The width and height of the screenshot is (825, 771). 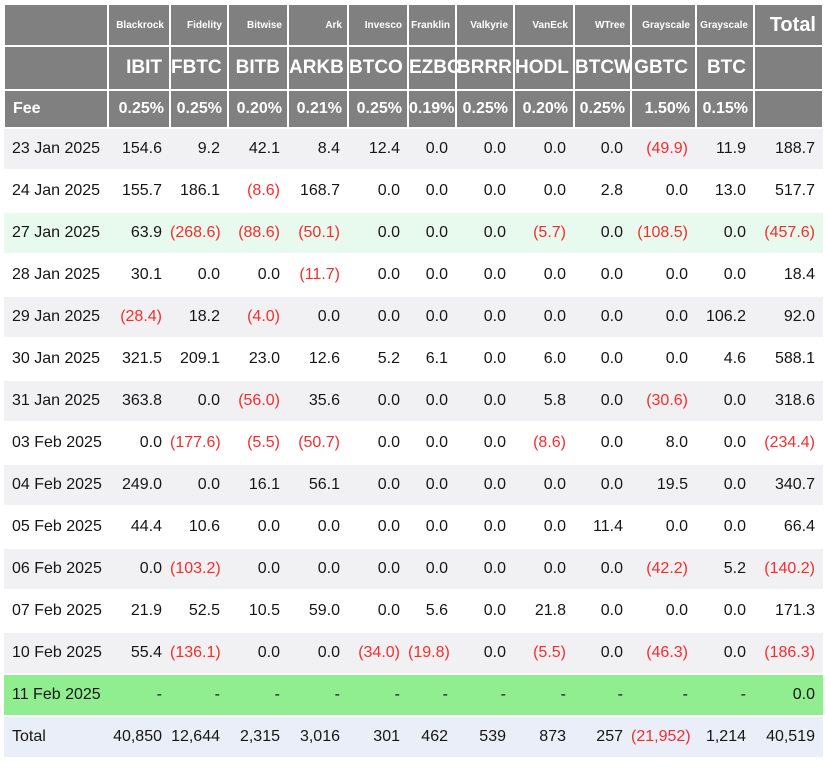 What do you see at coordinates (199, 148) in the screenshot?
I see `flow-value-cell: 9.2` at bounding box center [199, 148].